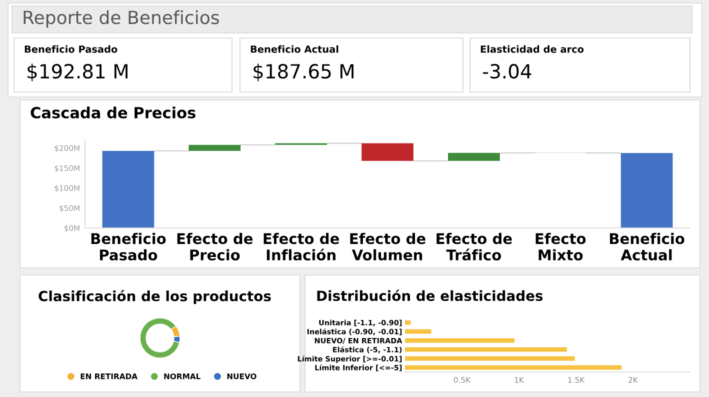 The image size is (709, 397). What do you see at coordinates (71, 49) in the screenshot?
I see `text: Beneficio Pasado` at bounding box center [71, 49].